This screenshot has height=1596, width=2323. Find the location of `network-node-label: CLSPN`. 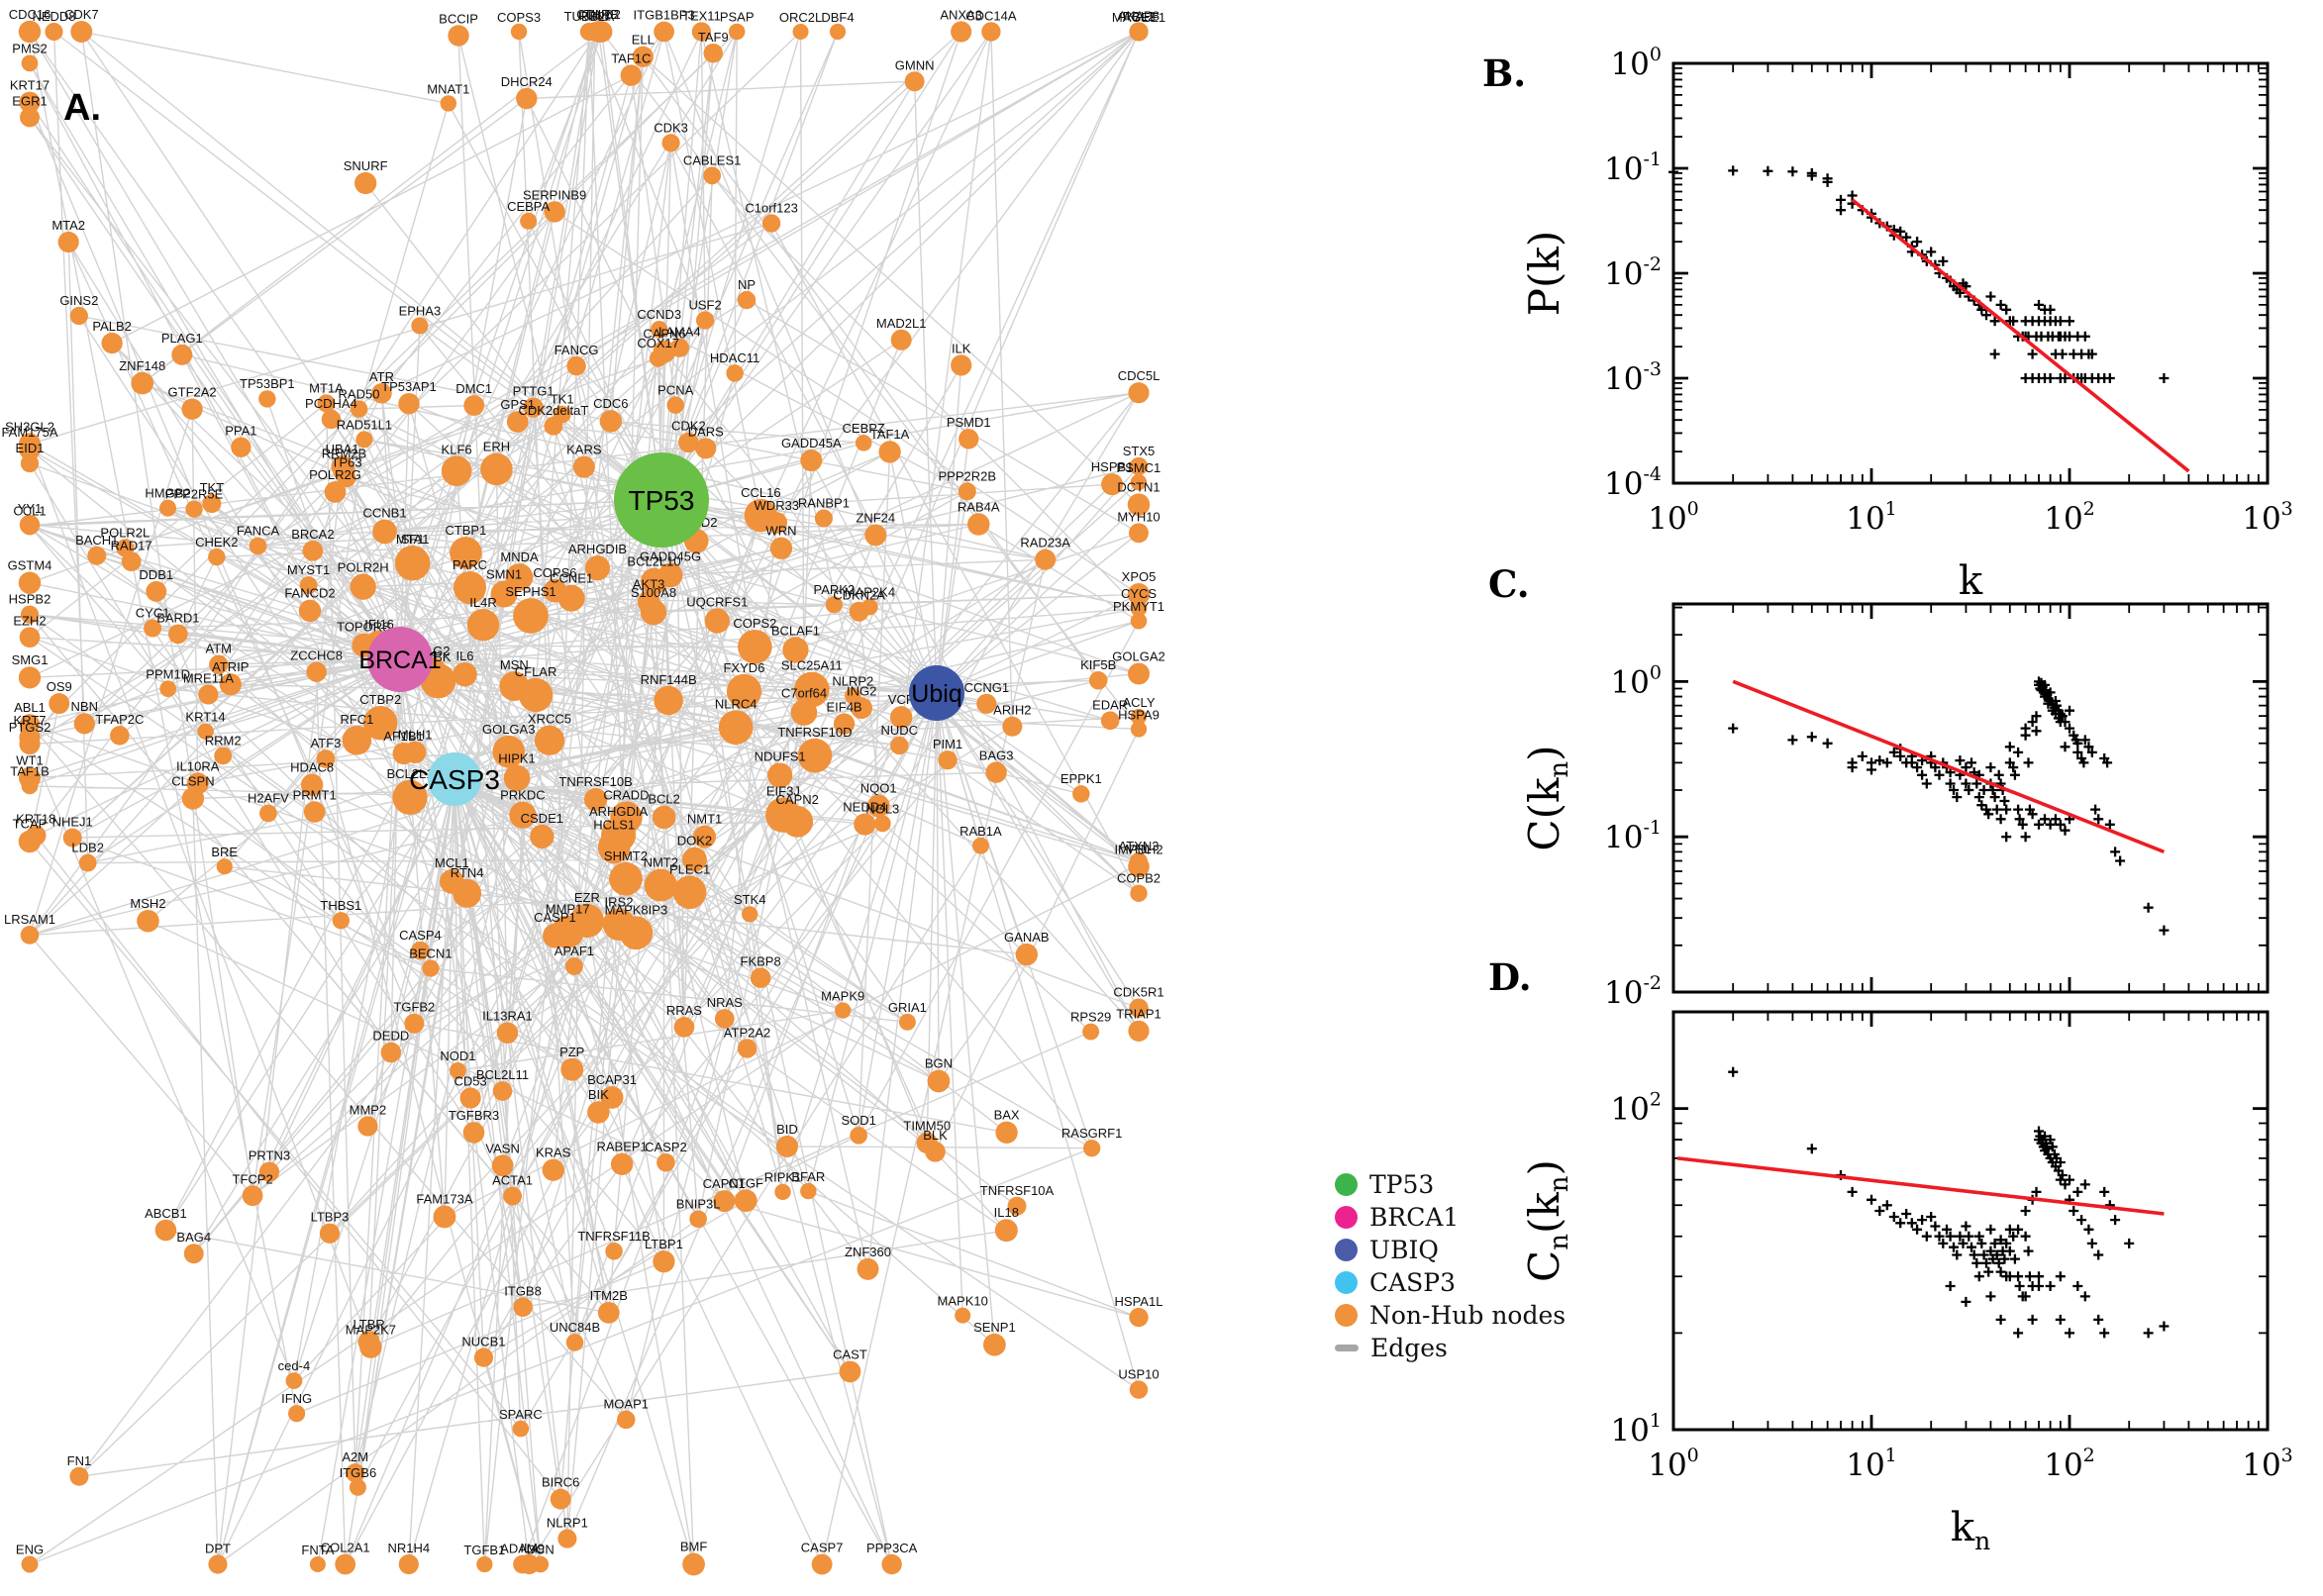

network-node-label: CLSPN is located at coordinates (193, 781).